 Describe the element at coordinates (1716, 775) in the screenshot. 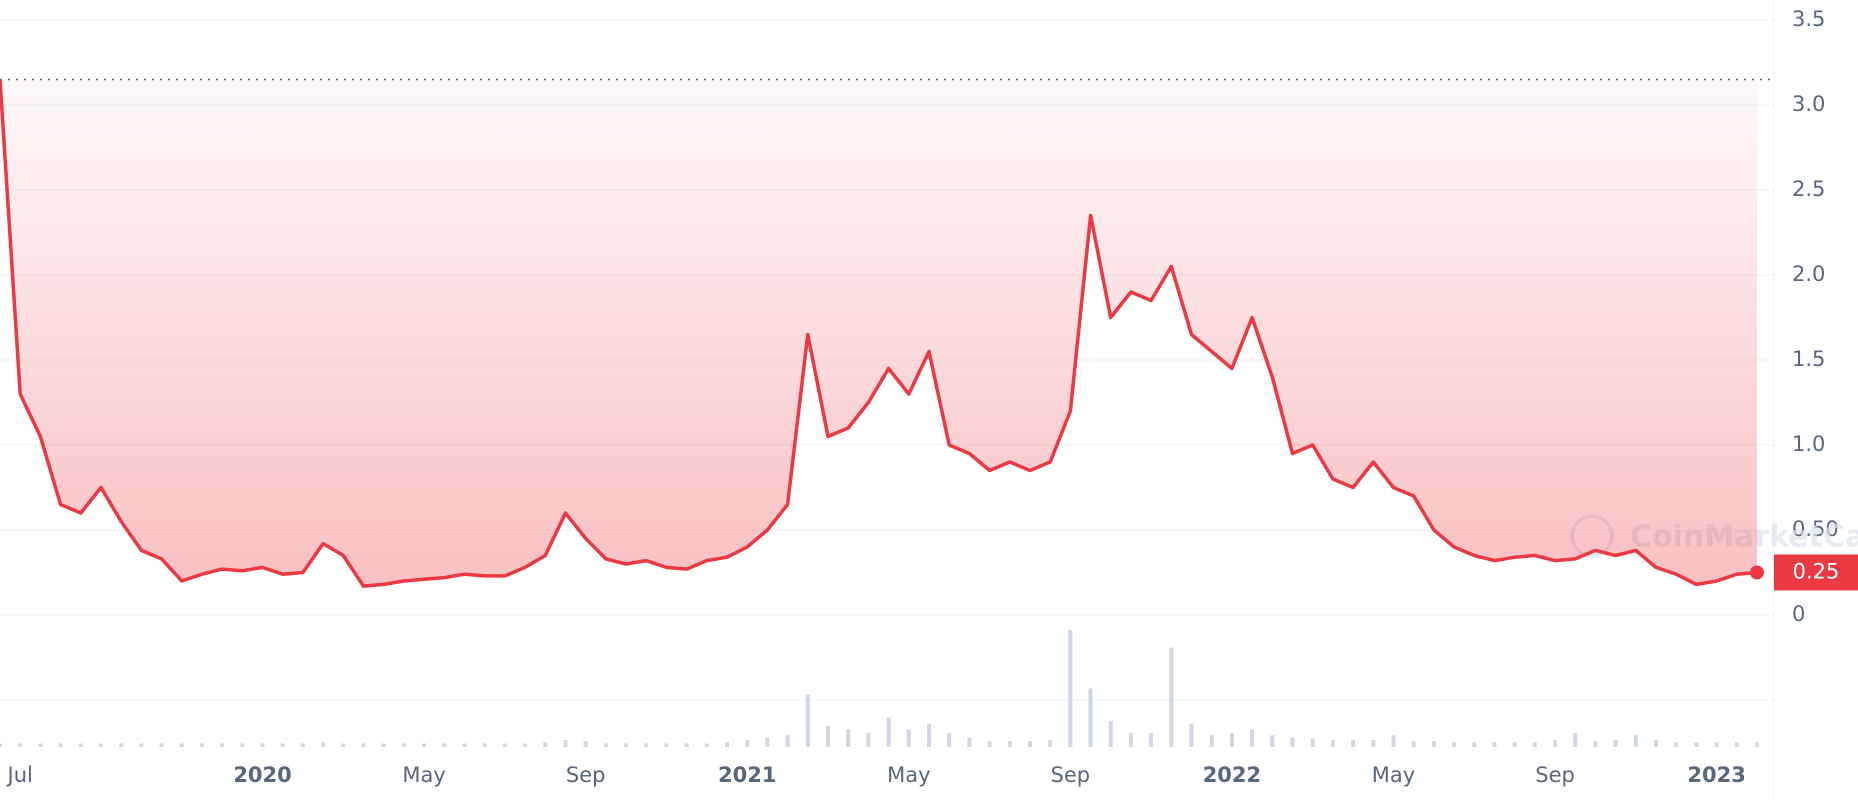

I see `x-tick-label: 2023` at that location.